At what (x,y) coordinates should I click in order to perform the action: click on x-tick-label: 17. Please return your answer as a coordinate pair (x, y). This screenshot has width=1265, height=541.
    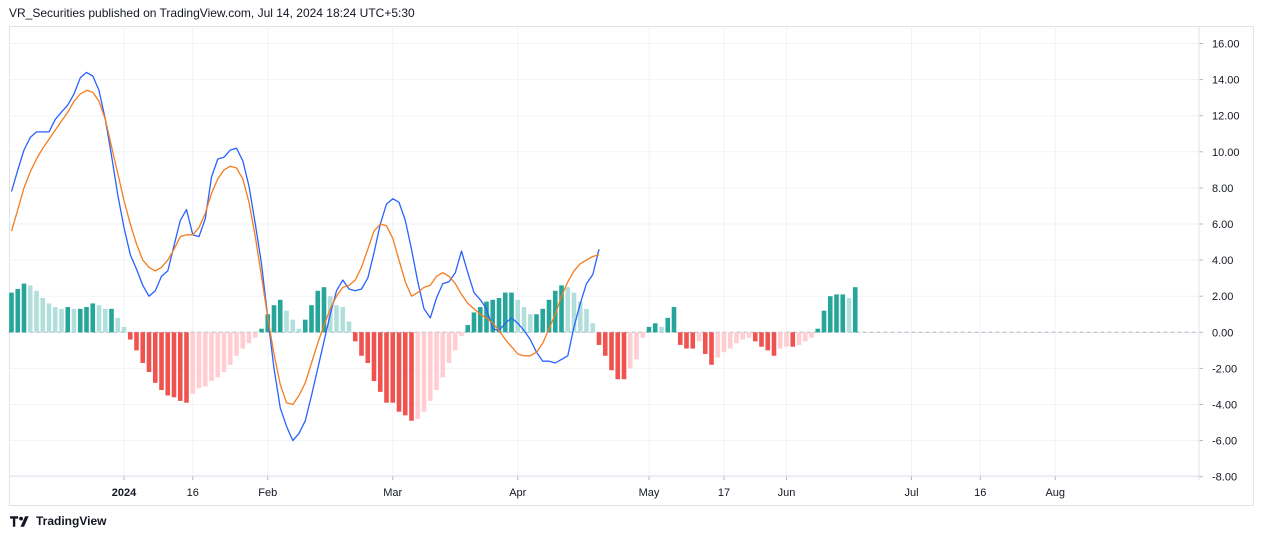
    Looking at the image, I should click on (724, 493).